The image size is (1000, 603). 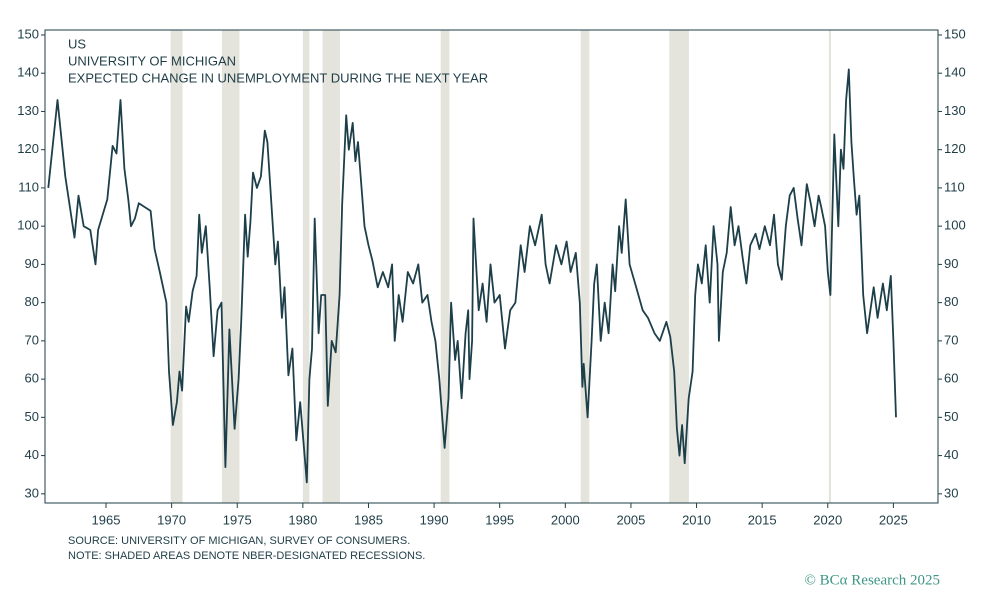 What do you see at coordinates (434, 519) in the screenshot?
I see `x-tick-label: 1990` at bounding box center [434, 519].